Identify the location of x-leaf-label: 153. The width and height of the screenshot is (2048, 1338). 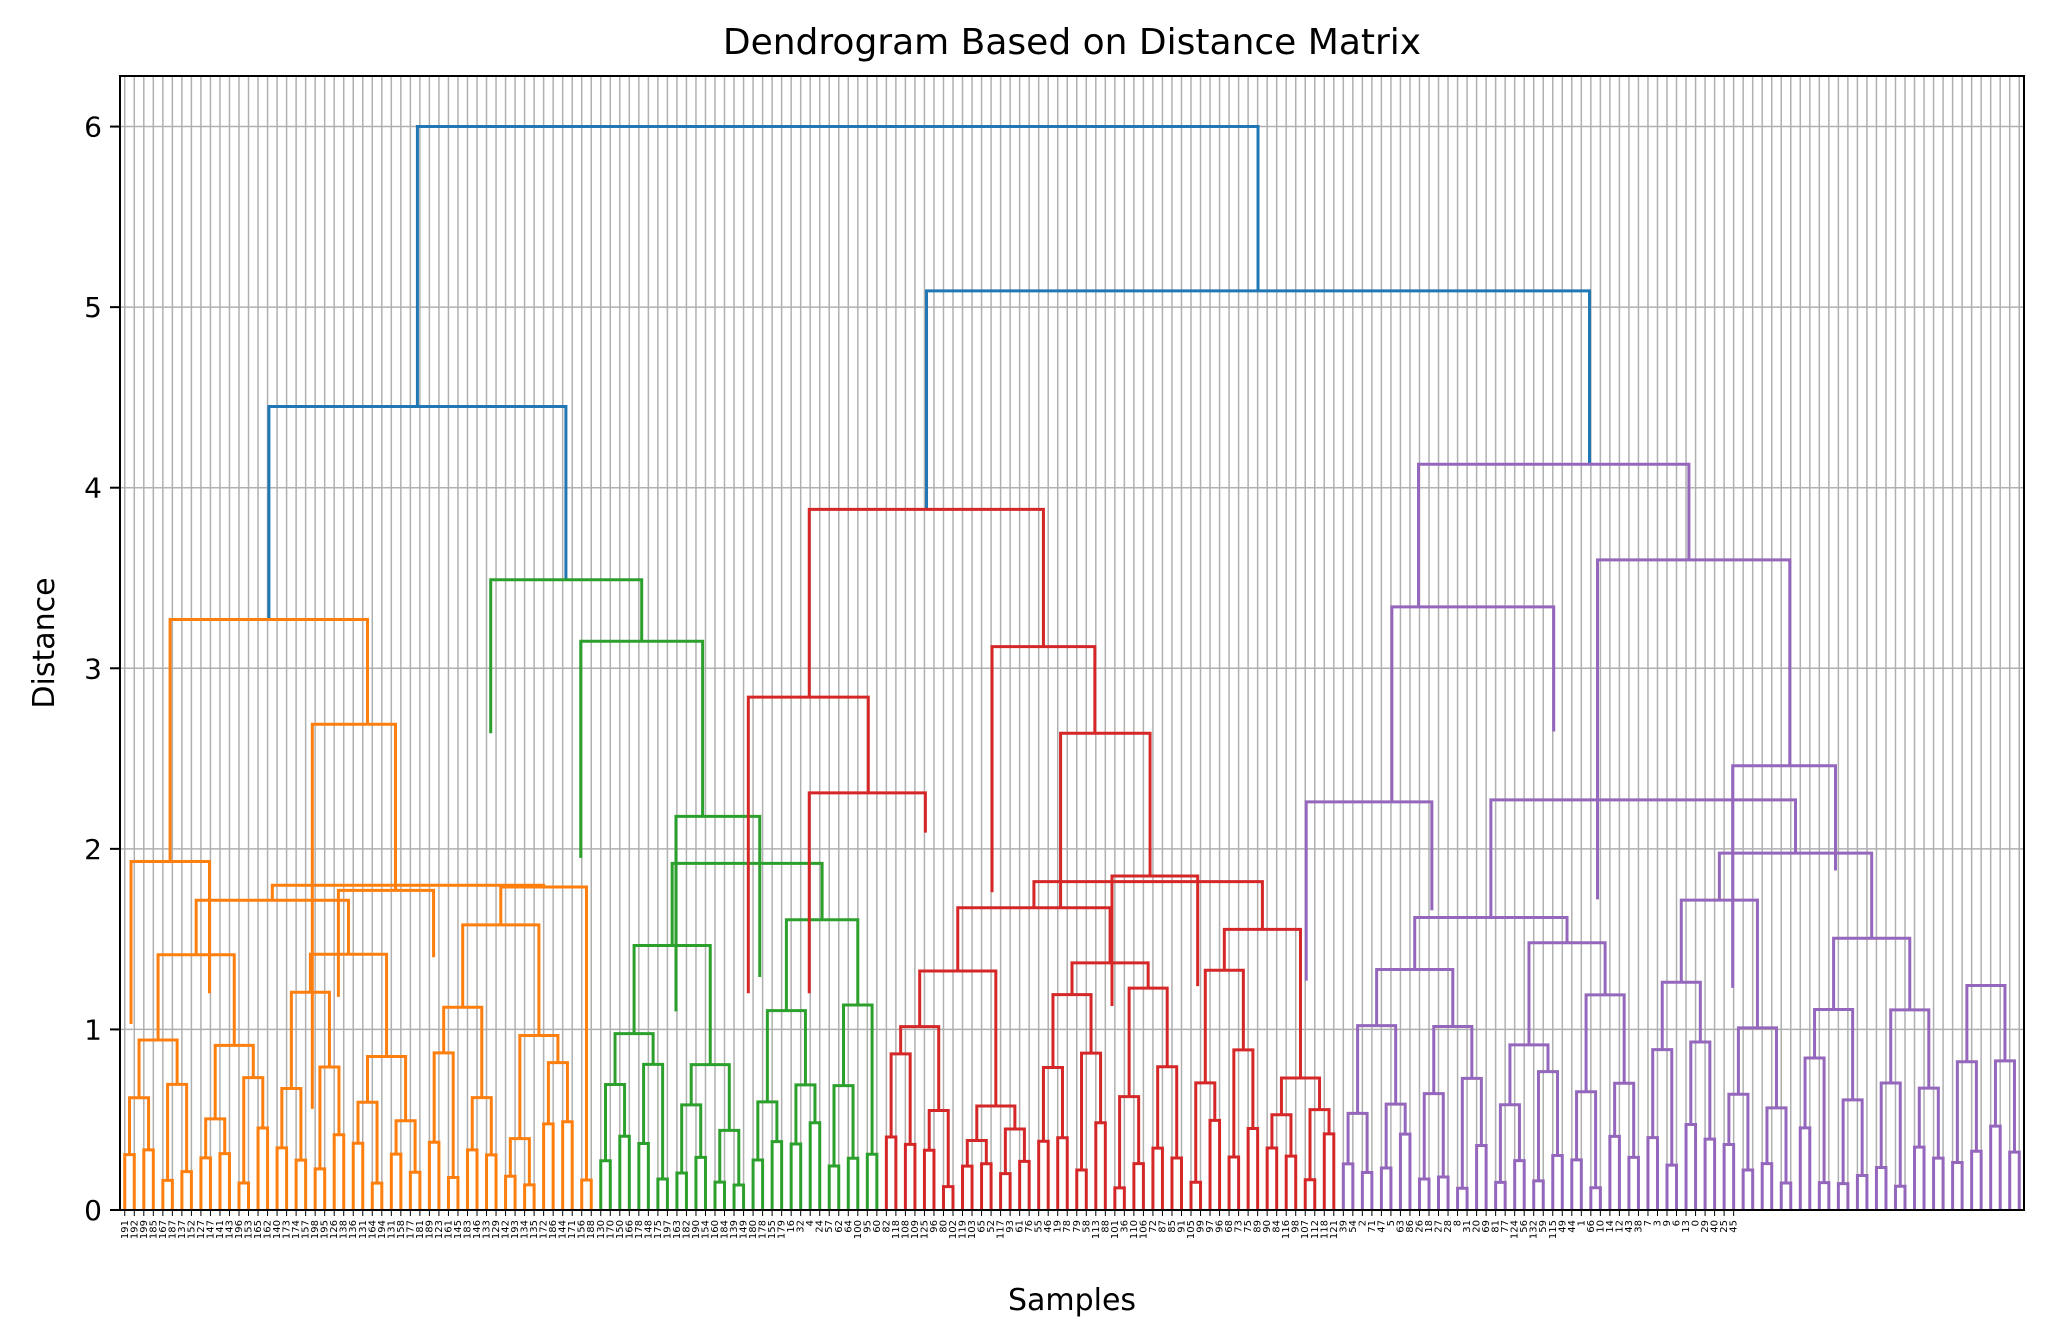
(249, 1229).